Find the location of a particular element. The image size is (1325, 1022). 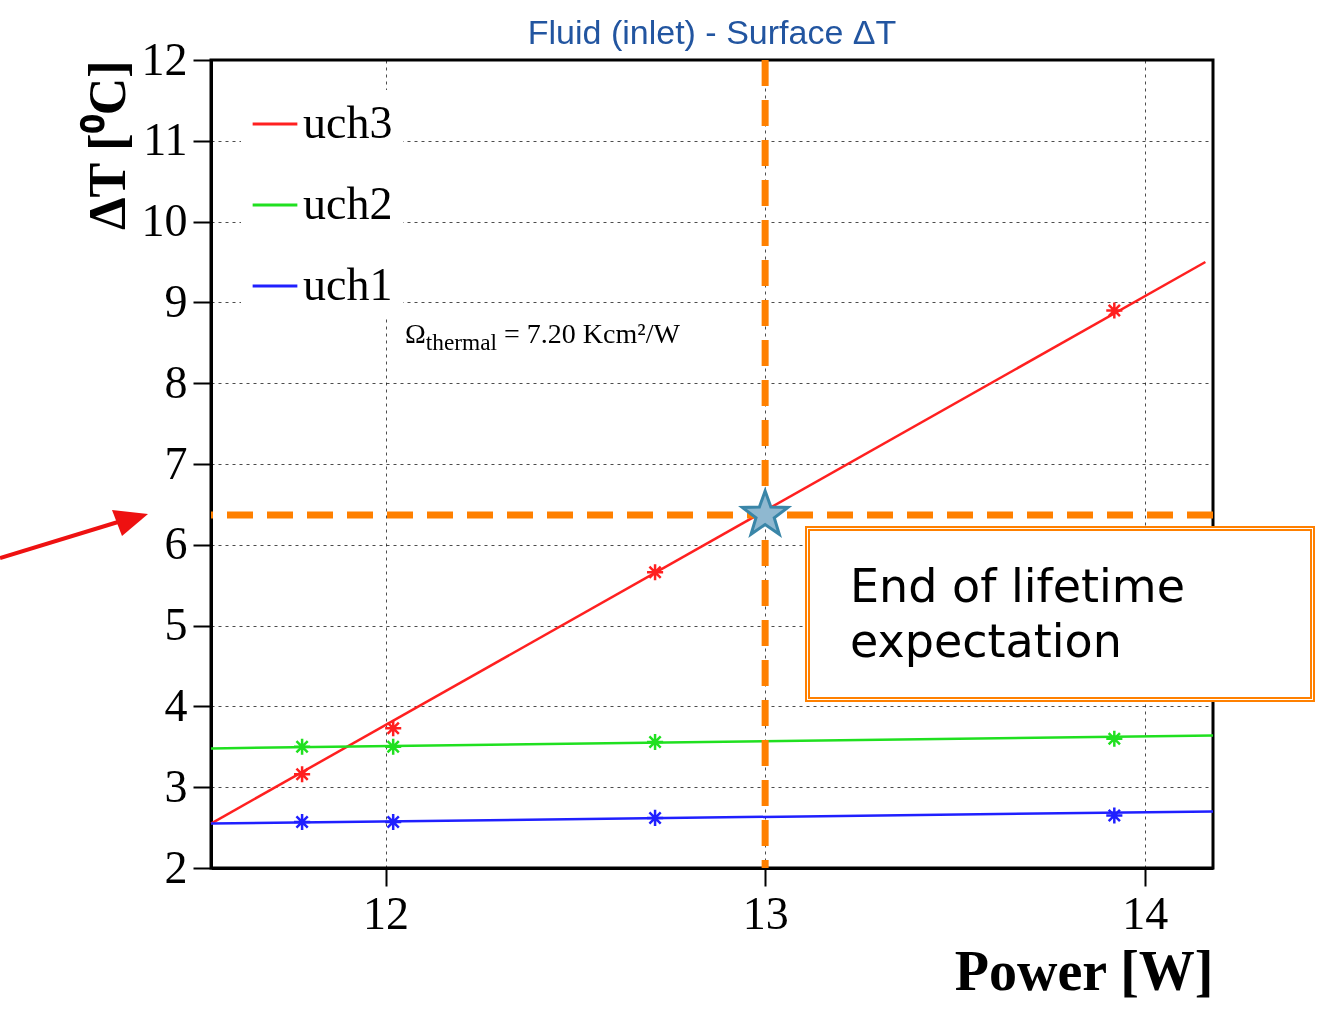

callout-box: End of lifetime expectation is located at coordinates (1060, 614).